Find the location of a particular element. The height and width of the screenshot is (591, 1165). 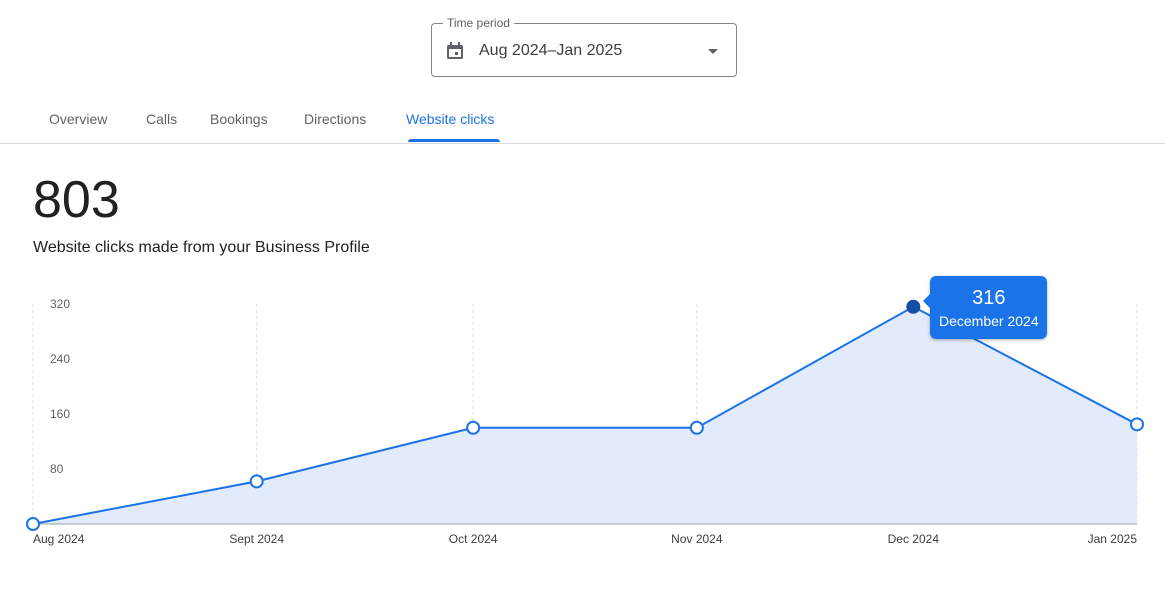

calendar-icon is located at coordinates (455, 50).